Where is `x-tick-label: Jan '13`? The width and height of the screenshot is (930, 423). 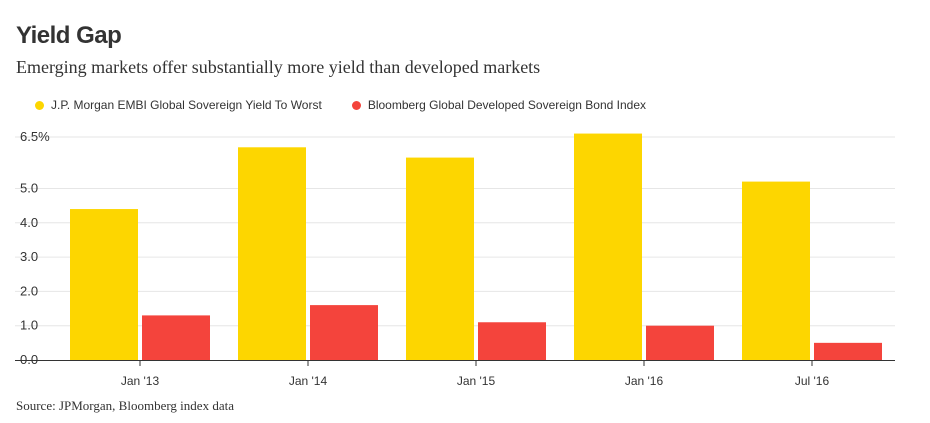 x-tick-label: Jan '13 is located at coordinates (140, 381).